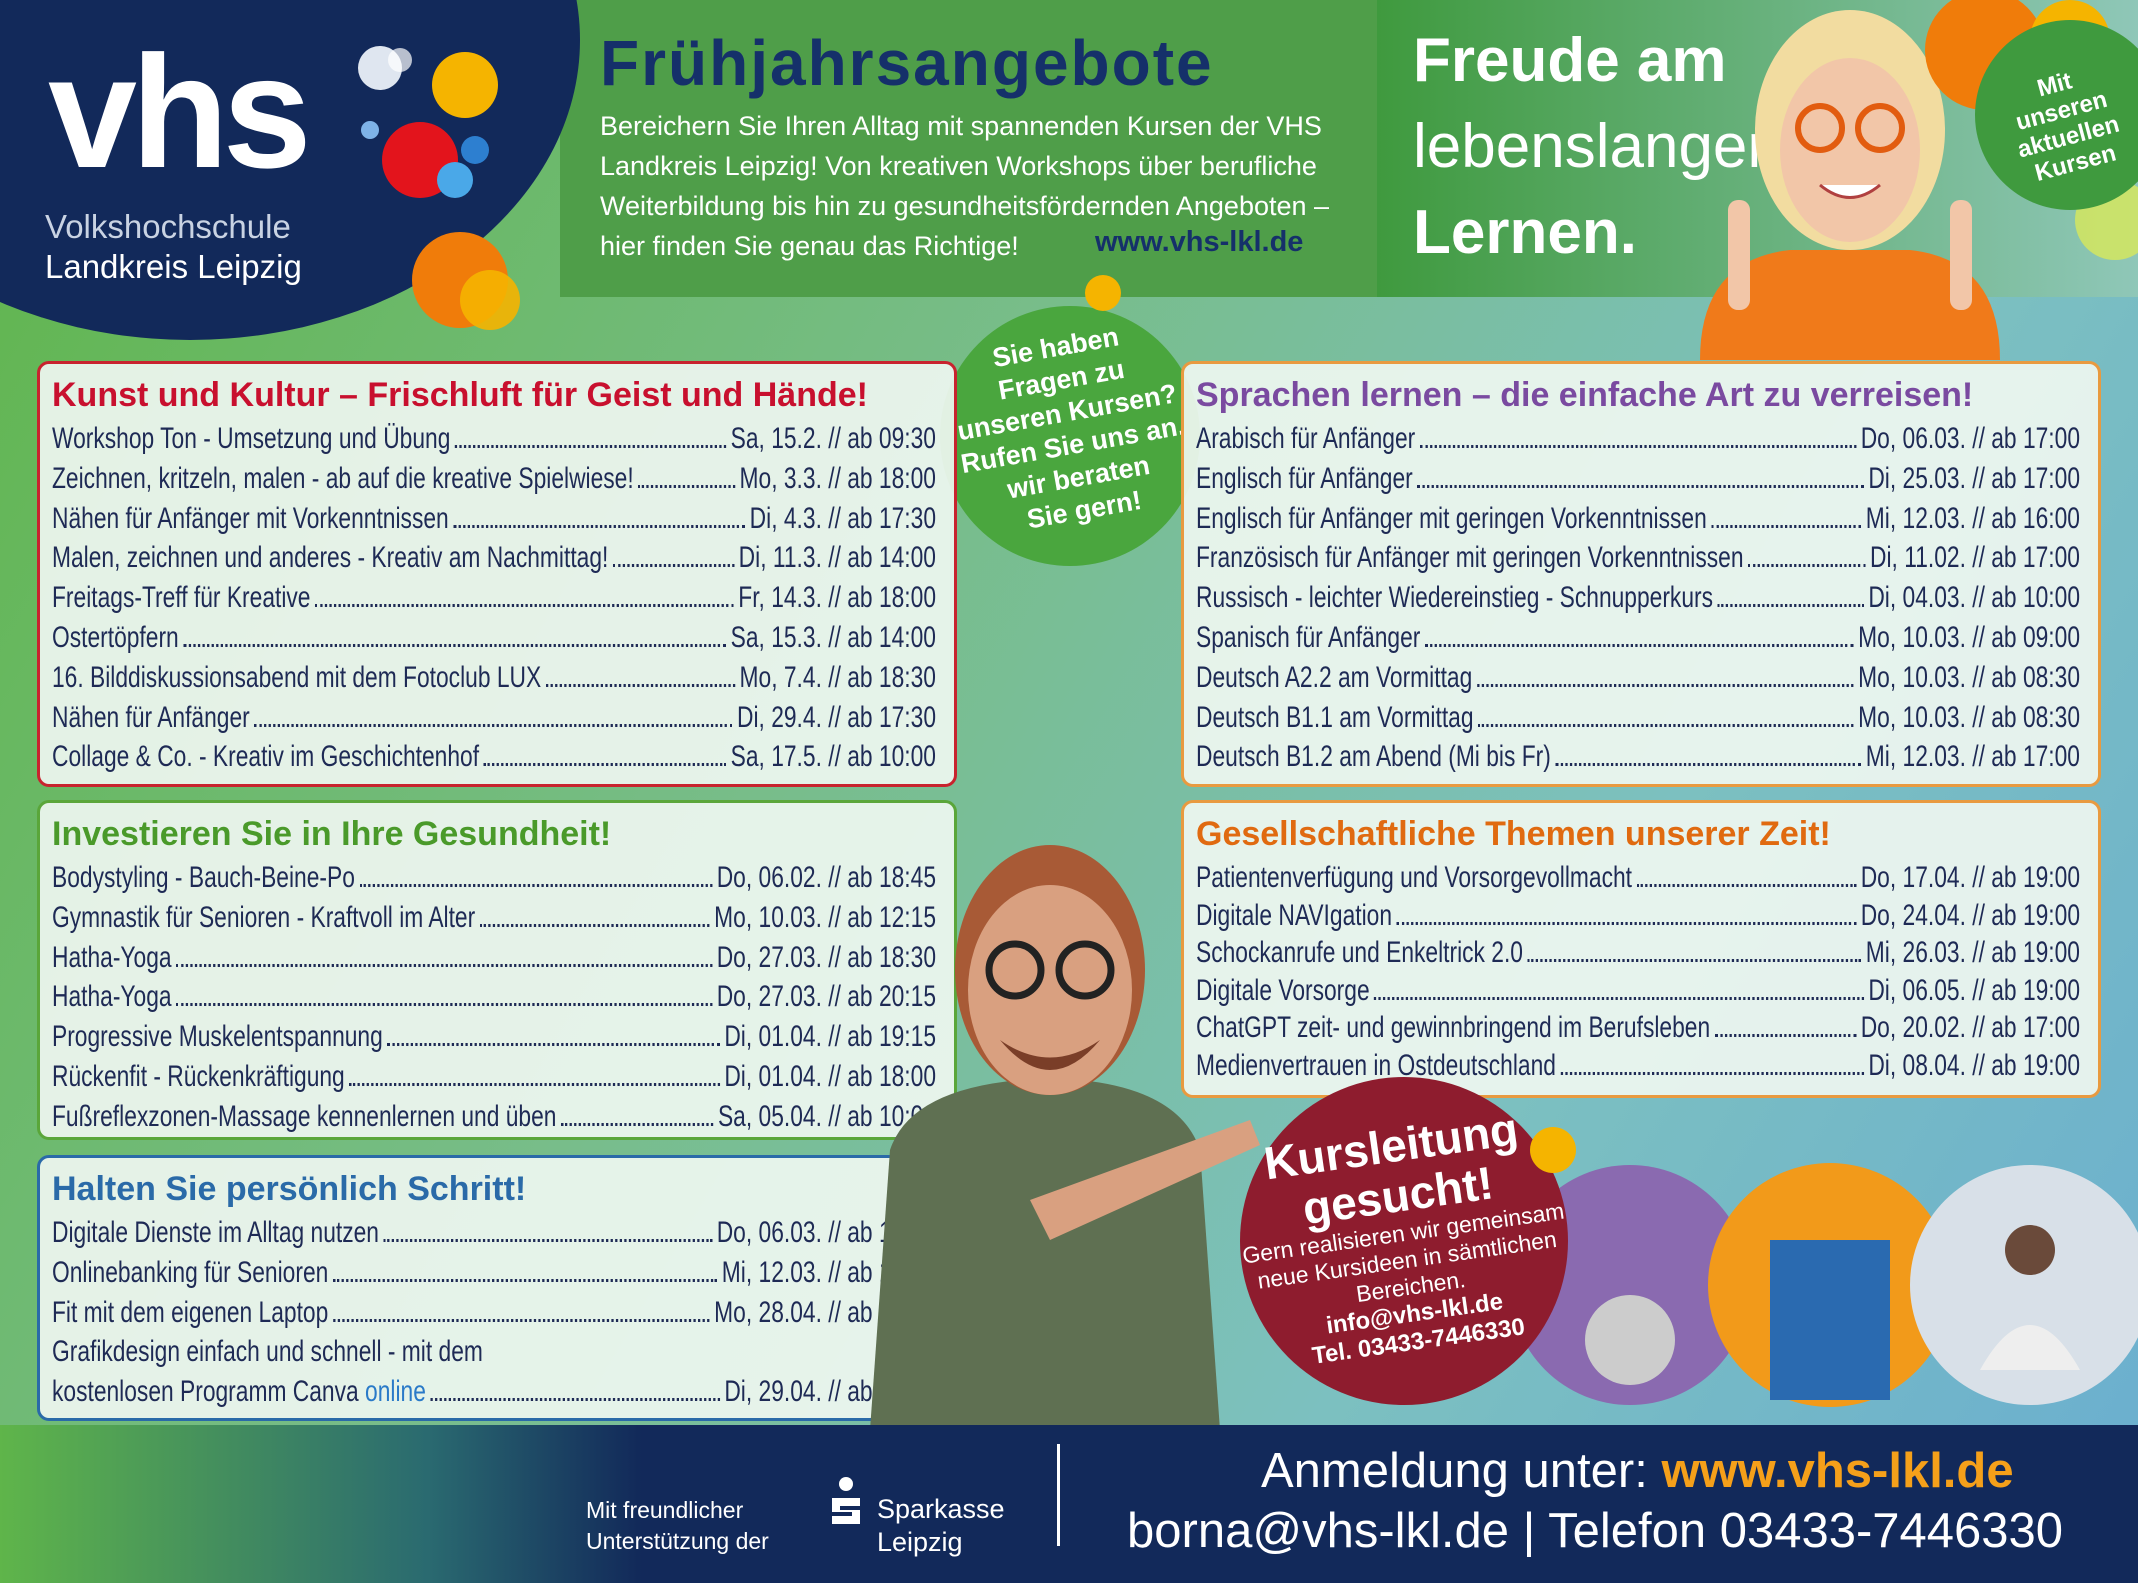  Describe the element at coordinates (941, 1526) in the screenshot. I see `bank: Sparkasse Leipzig` at that location.